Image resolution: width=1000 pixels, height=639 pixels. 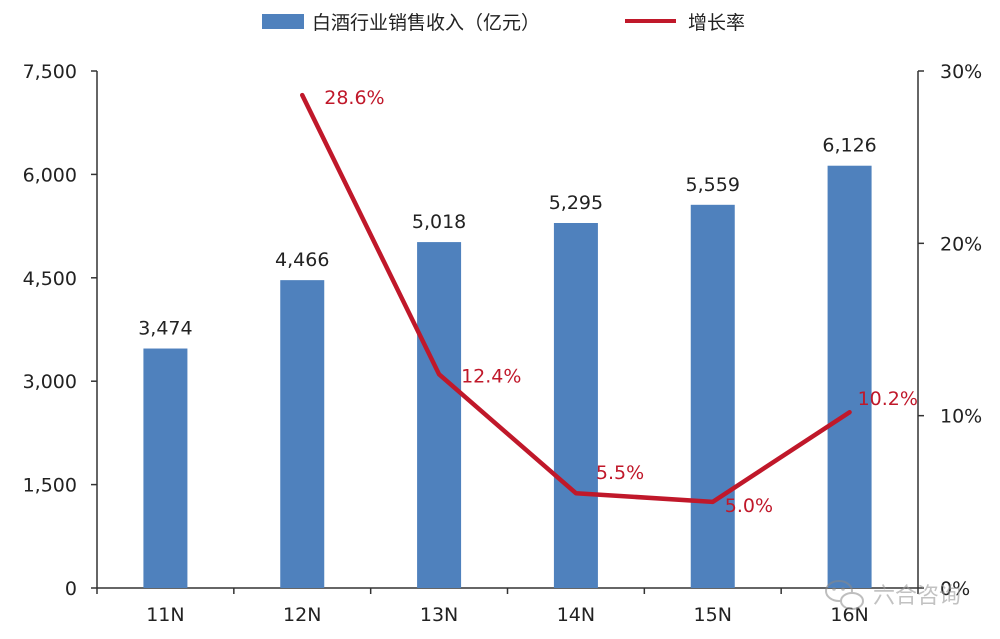 I want to click on left-tick-label: 1,500, so click(x=50, y=486).